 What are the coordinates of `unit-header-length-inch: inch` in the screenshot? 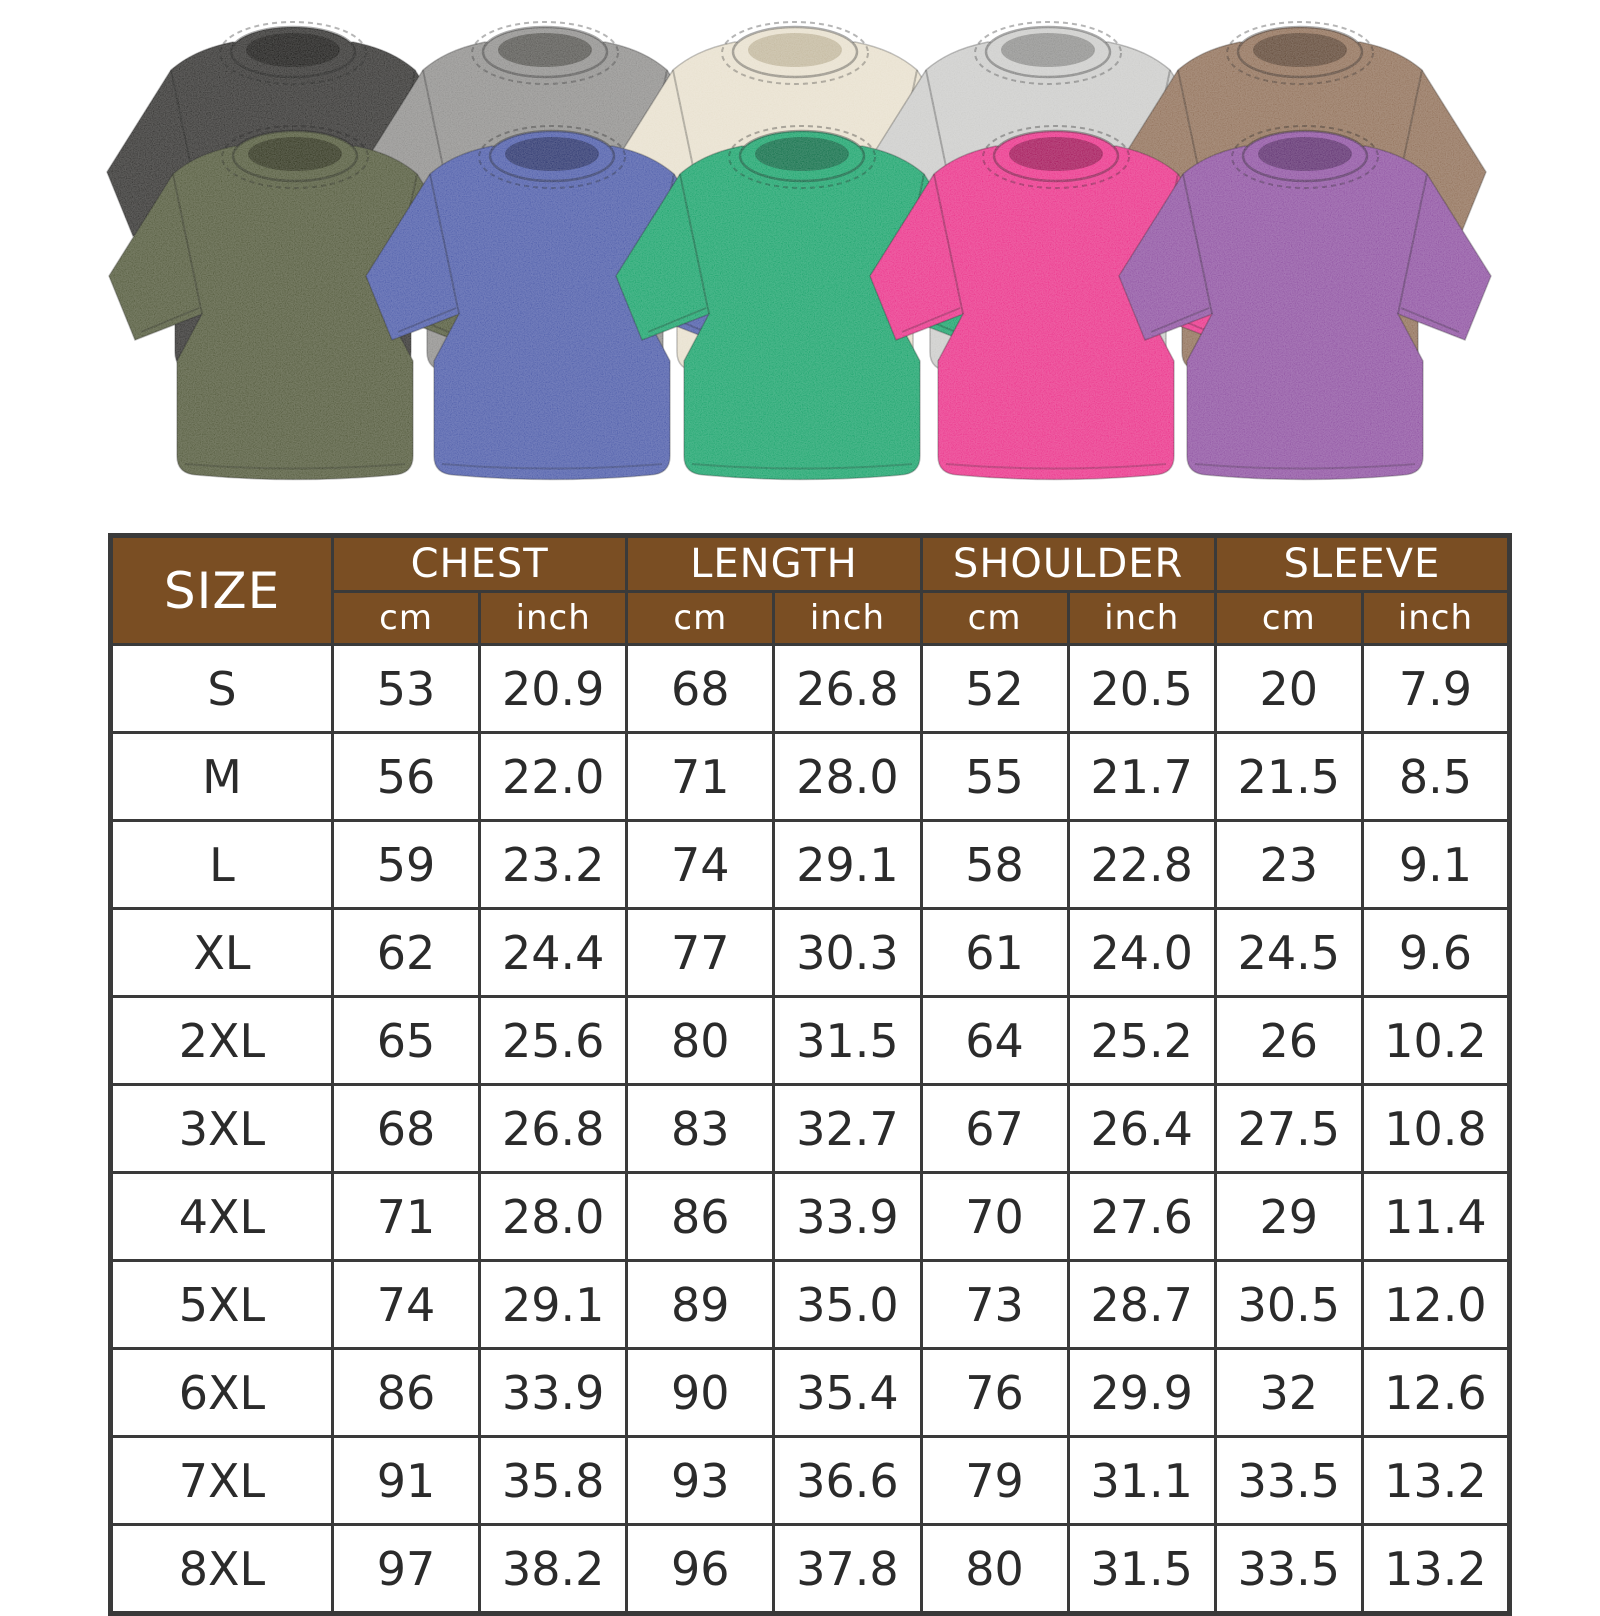 It's located at (847, 618).